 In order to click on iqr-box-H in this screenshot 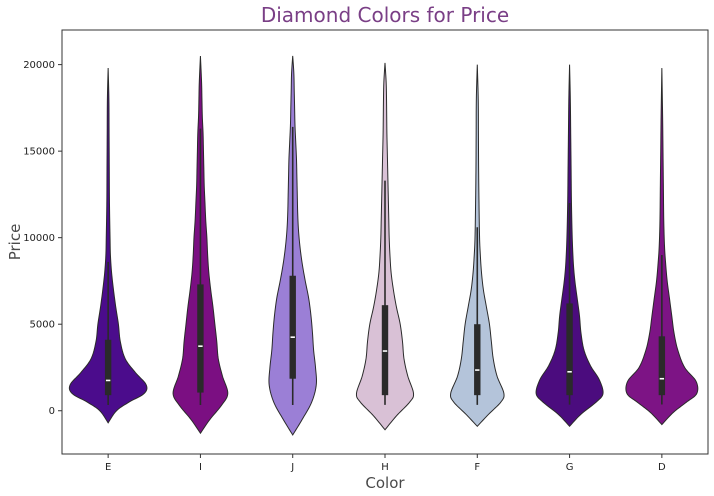, I will do `click(385, 350)`.